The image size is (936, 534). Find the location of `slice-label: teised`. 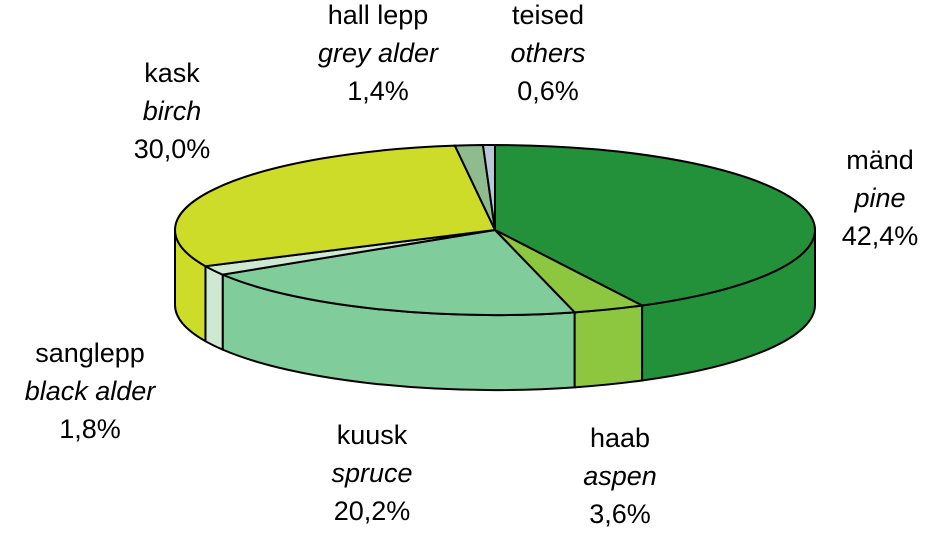

slice-label: teised is located at coordinates (548, 15).